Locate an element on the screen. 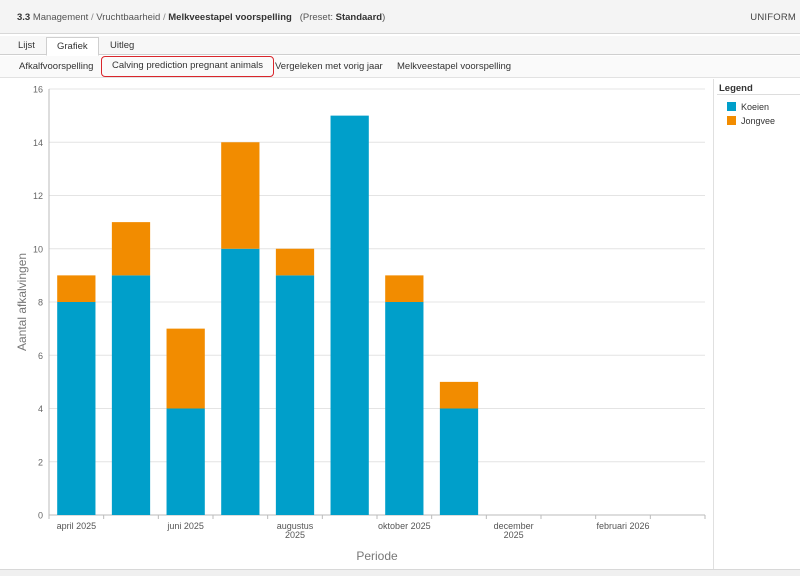 The height and width of the screenshot is (576, 800). x-axis-title: Periode is located at coordinates (377, 556).